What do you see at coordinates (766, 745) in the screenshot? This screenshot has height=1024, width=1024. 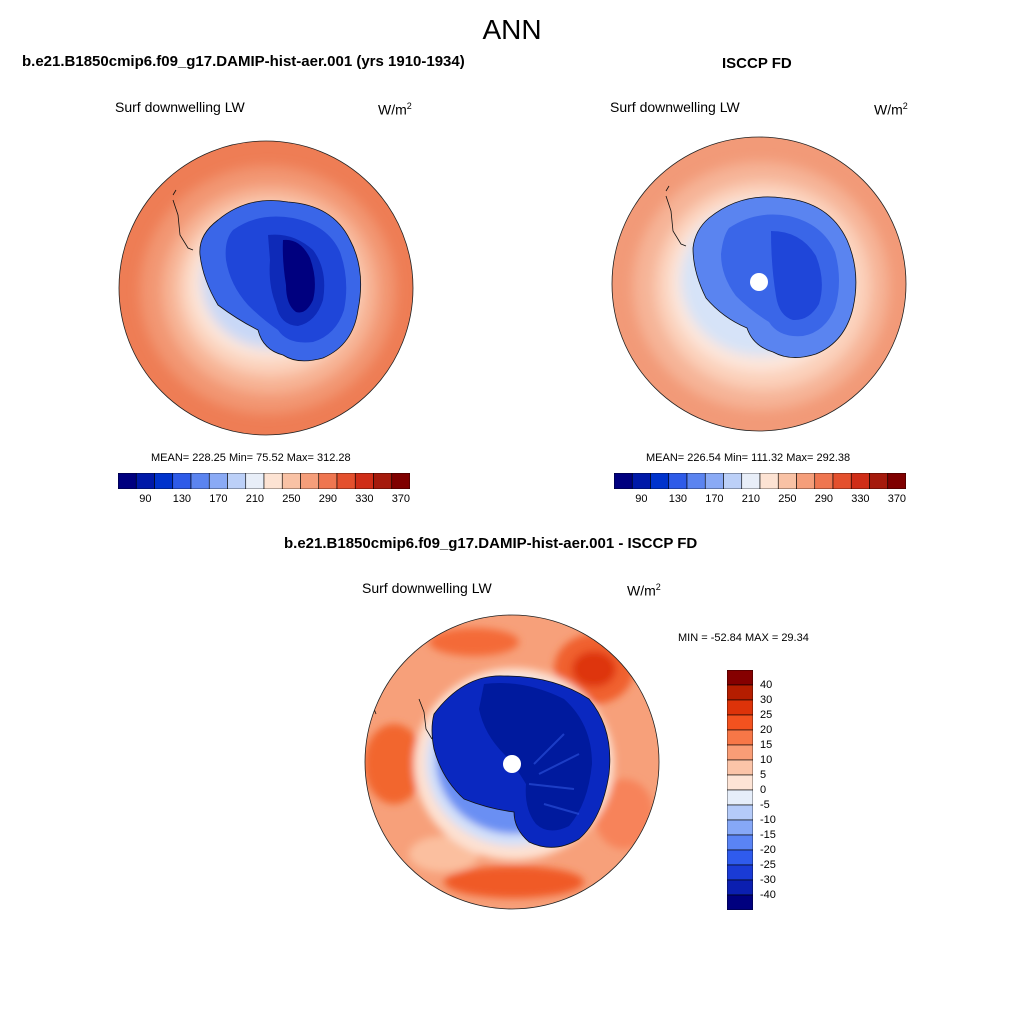 I see `panel3-colorbar-label: 15` at bounding box center [766, 745].